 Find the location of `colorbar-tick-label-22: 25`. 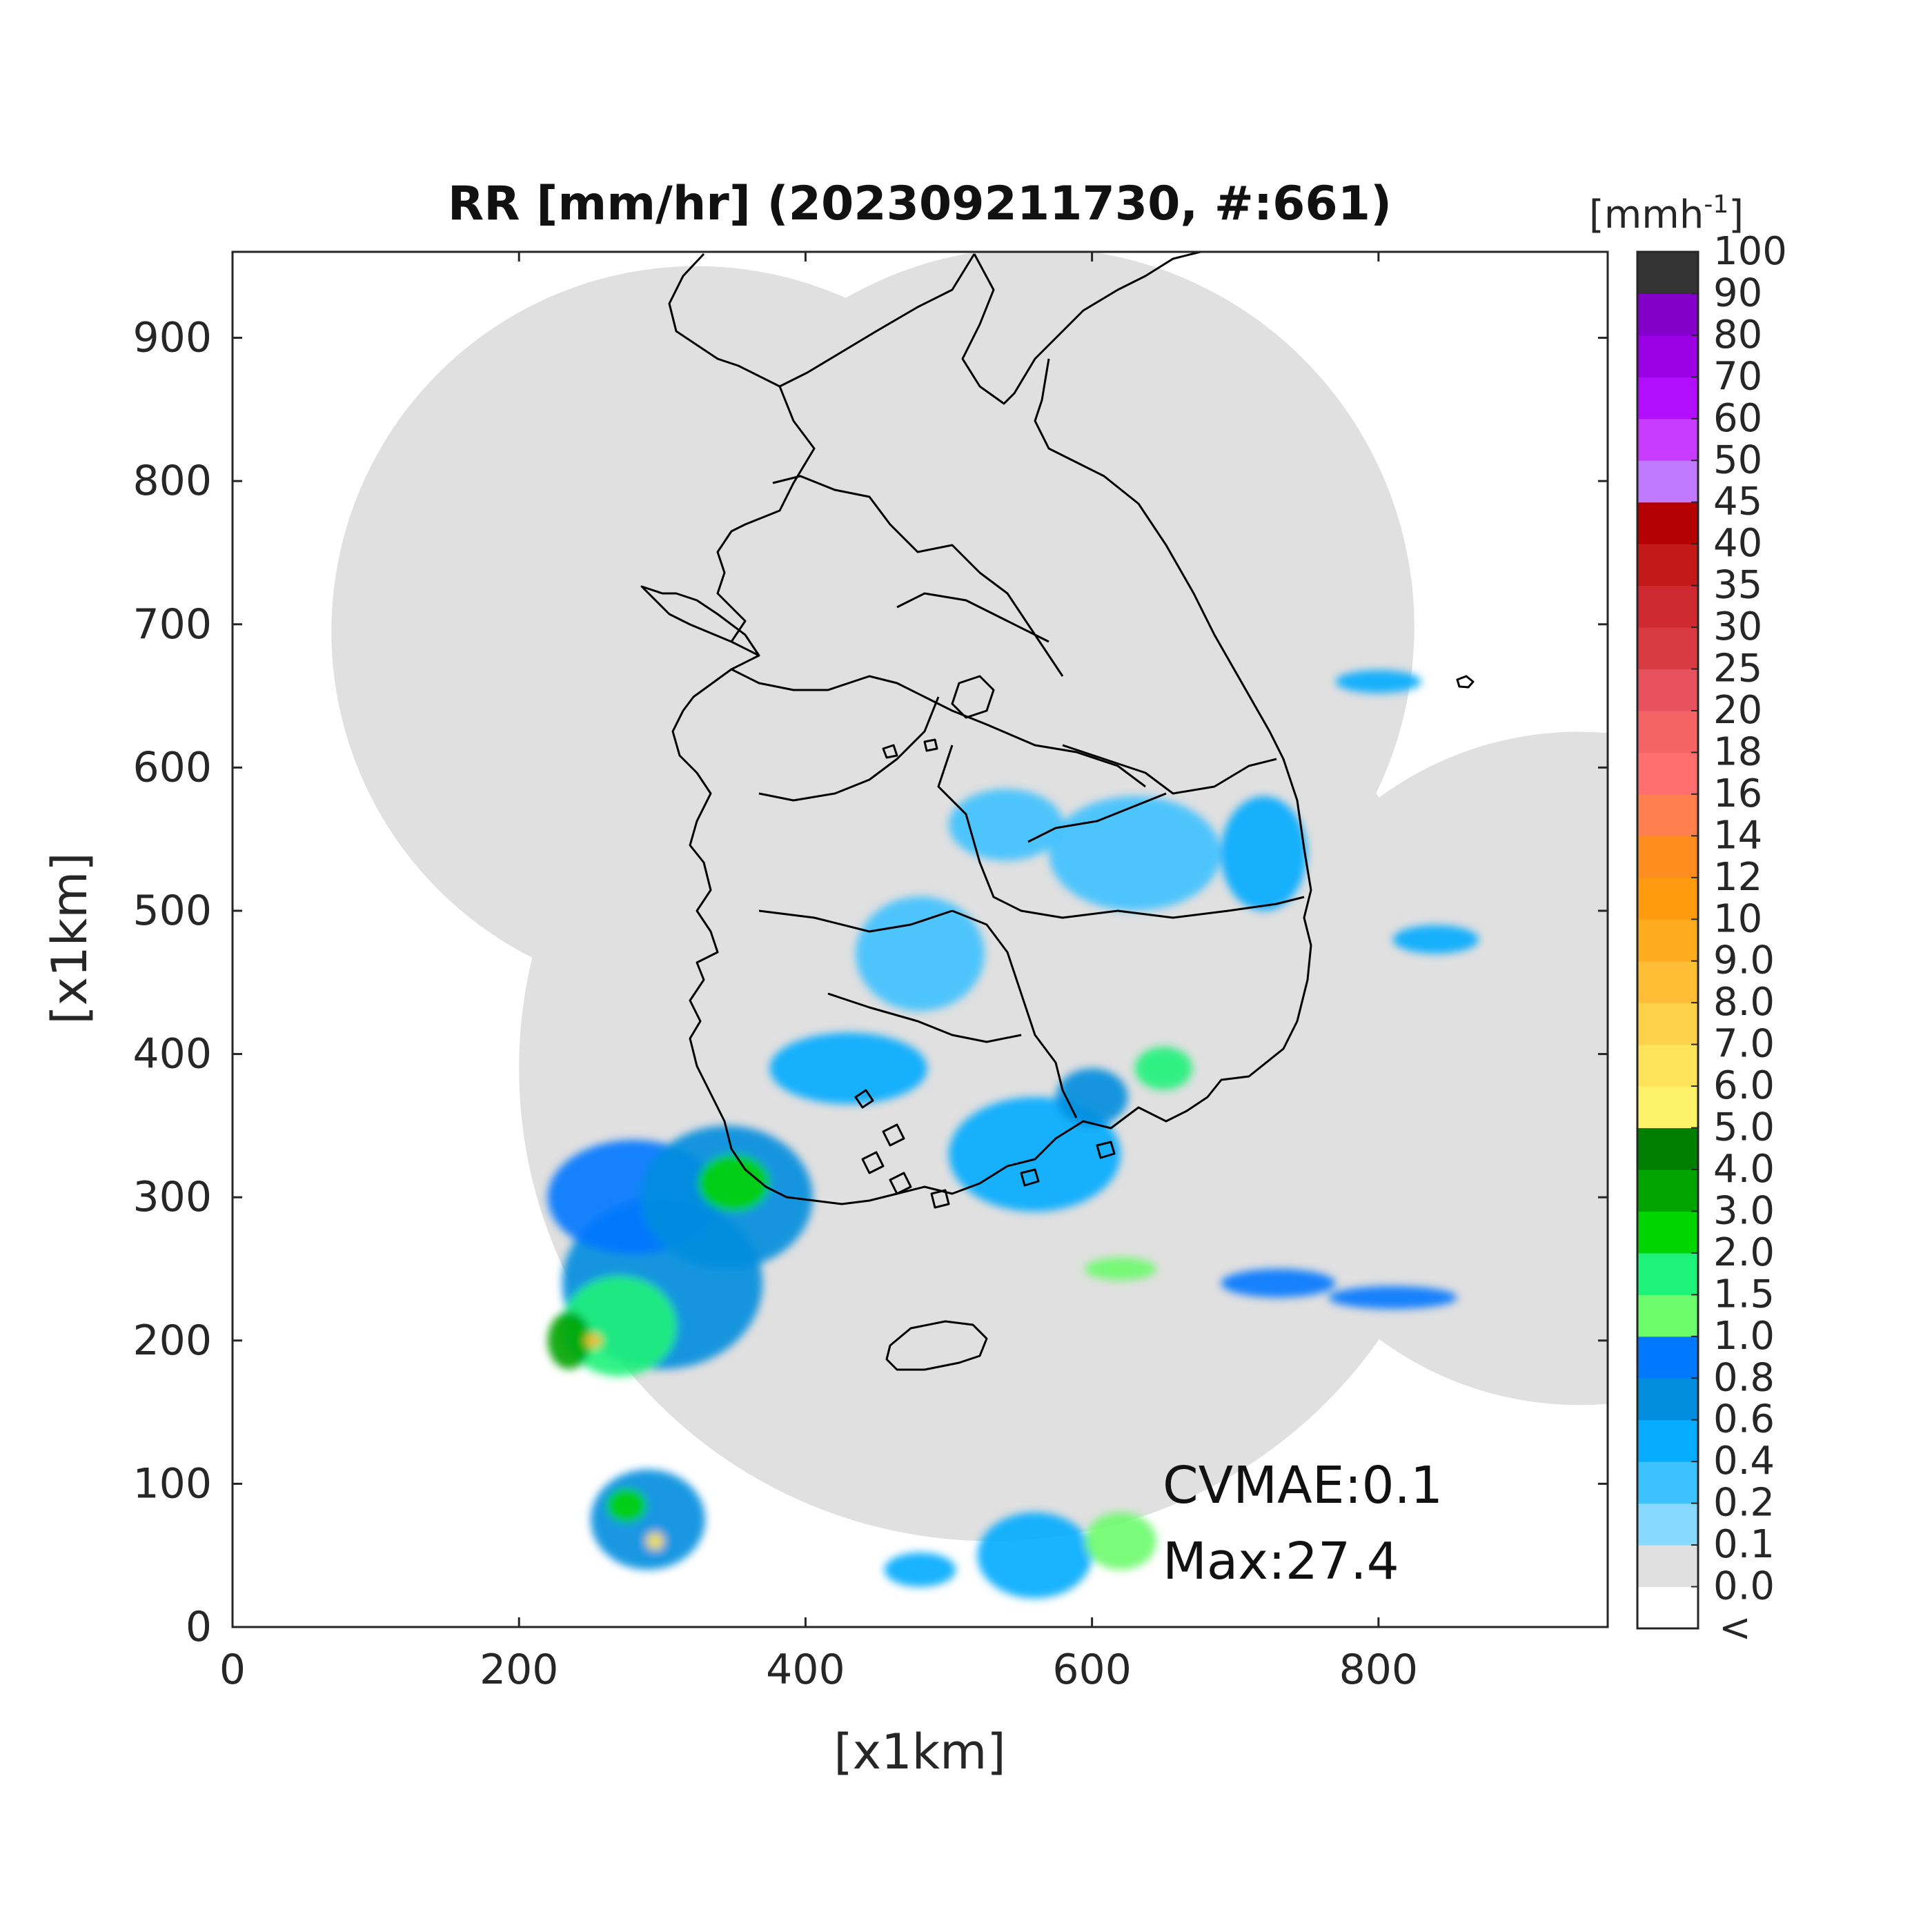

colorbar-tick-label-22: 25 is located at coordinates (1737, 669).